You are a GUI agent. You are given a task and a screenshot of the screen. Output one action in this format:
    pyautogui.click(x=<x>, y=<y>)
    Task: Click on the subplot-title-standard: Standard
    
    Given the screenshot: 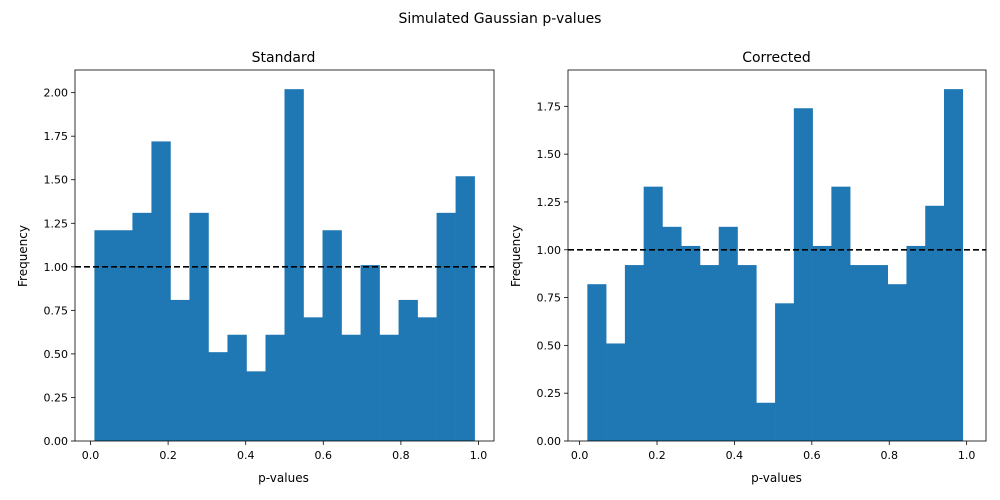 What is the action you would take?
    pyautogui.click(x=284, y=58)
    